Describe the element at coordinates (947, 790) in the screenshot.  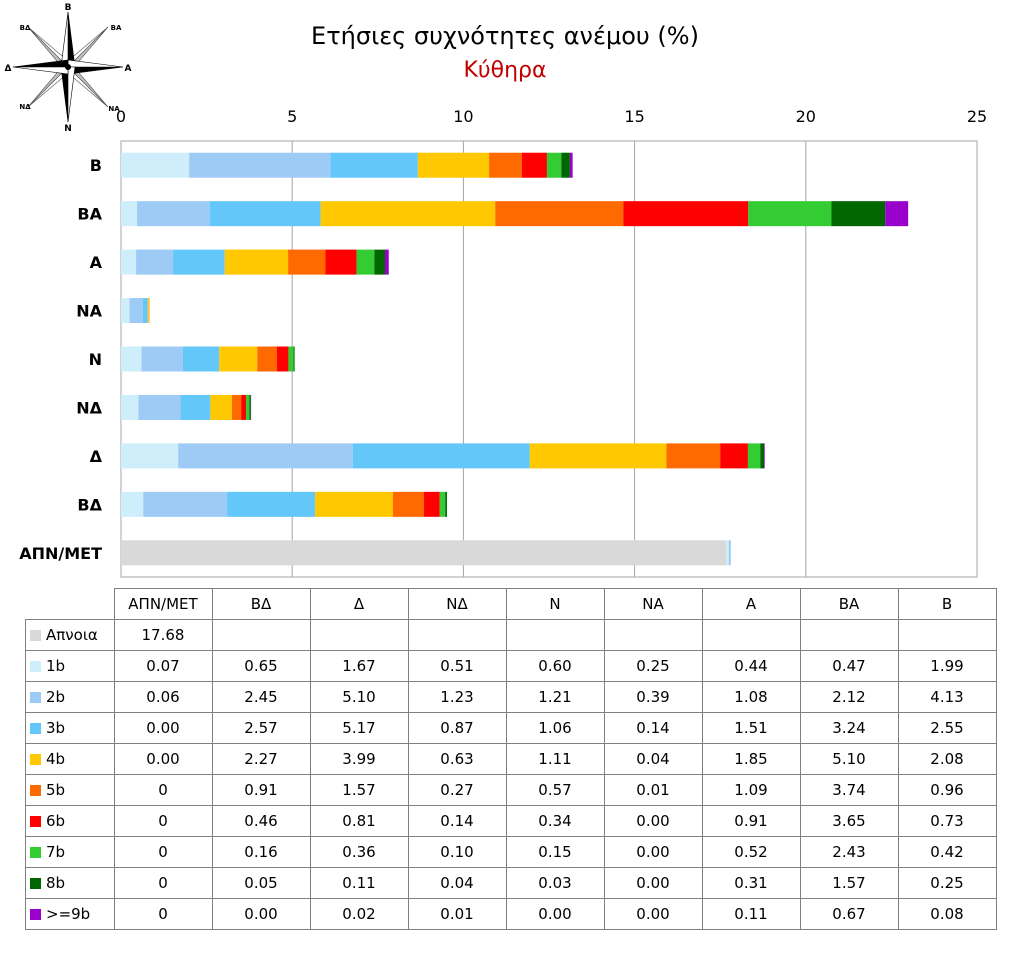
I see `table-cell: 0.96` at that location.